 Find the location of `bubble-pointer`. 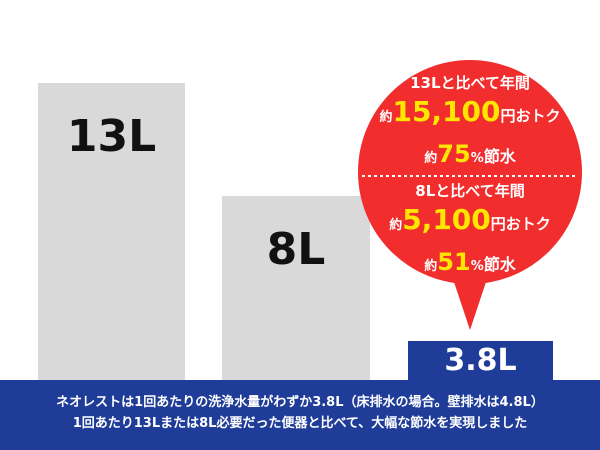

bubble-pointer is located at coordinates (470, 300).